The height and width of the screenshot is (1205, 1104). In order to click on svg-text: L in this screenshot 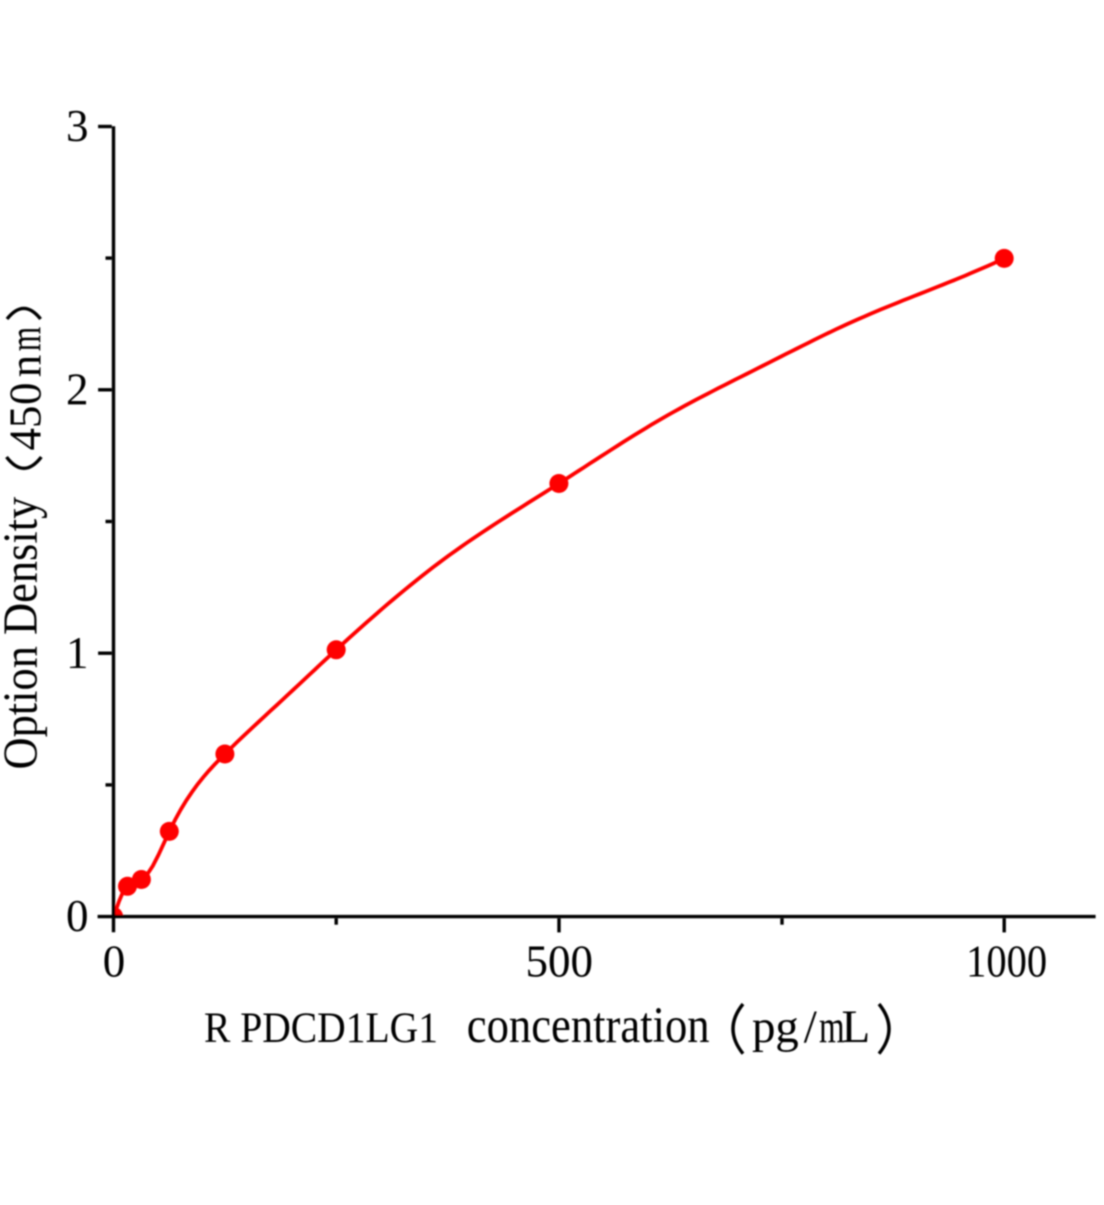, I will do `click(856, 1027)`.